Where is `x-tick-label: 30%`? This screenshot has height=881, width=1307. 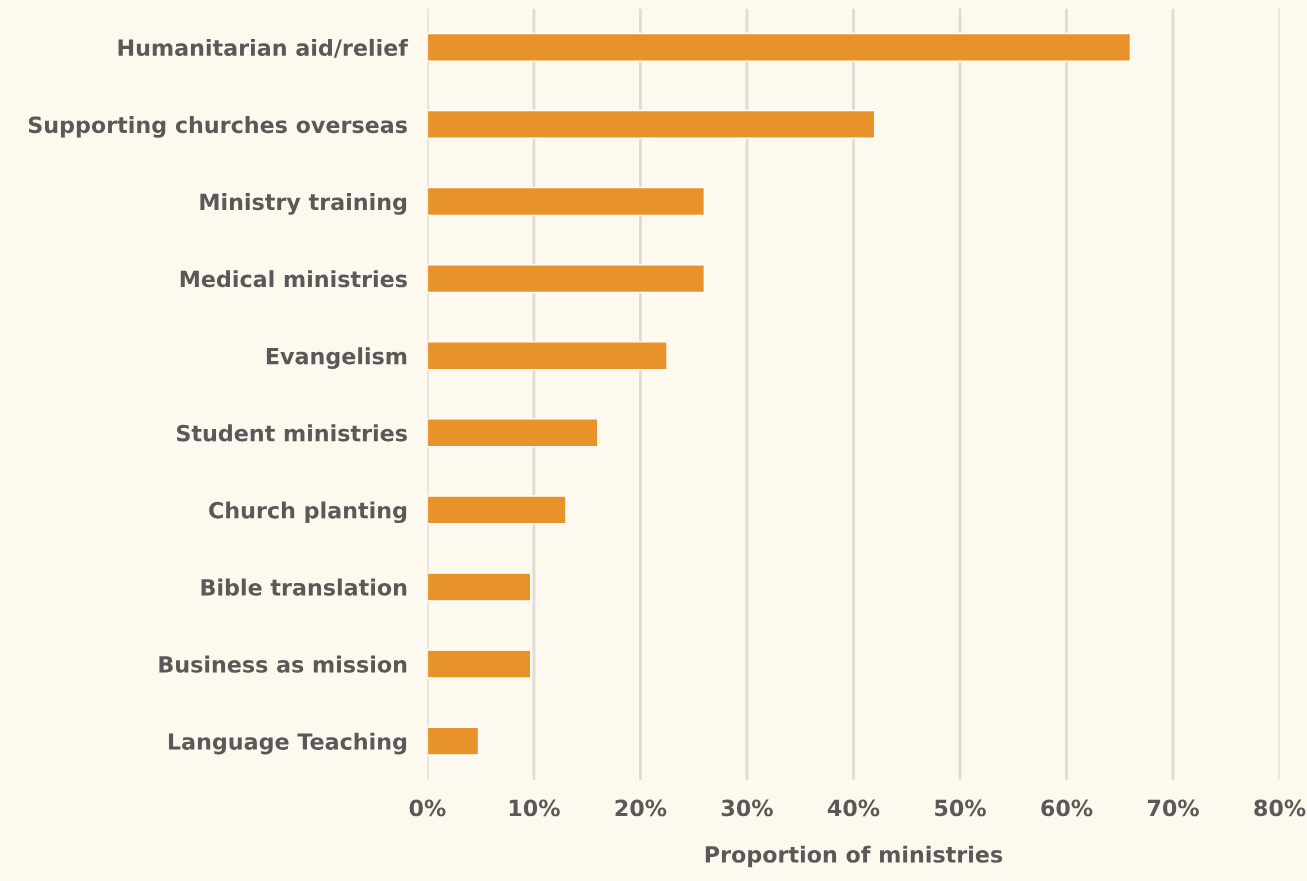
x-tick-label: 30% is located at coordinates (747, 808).